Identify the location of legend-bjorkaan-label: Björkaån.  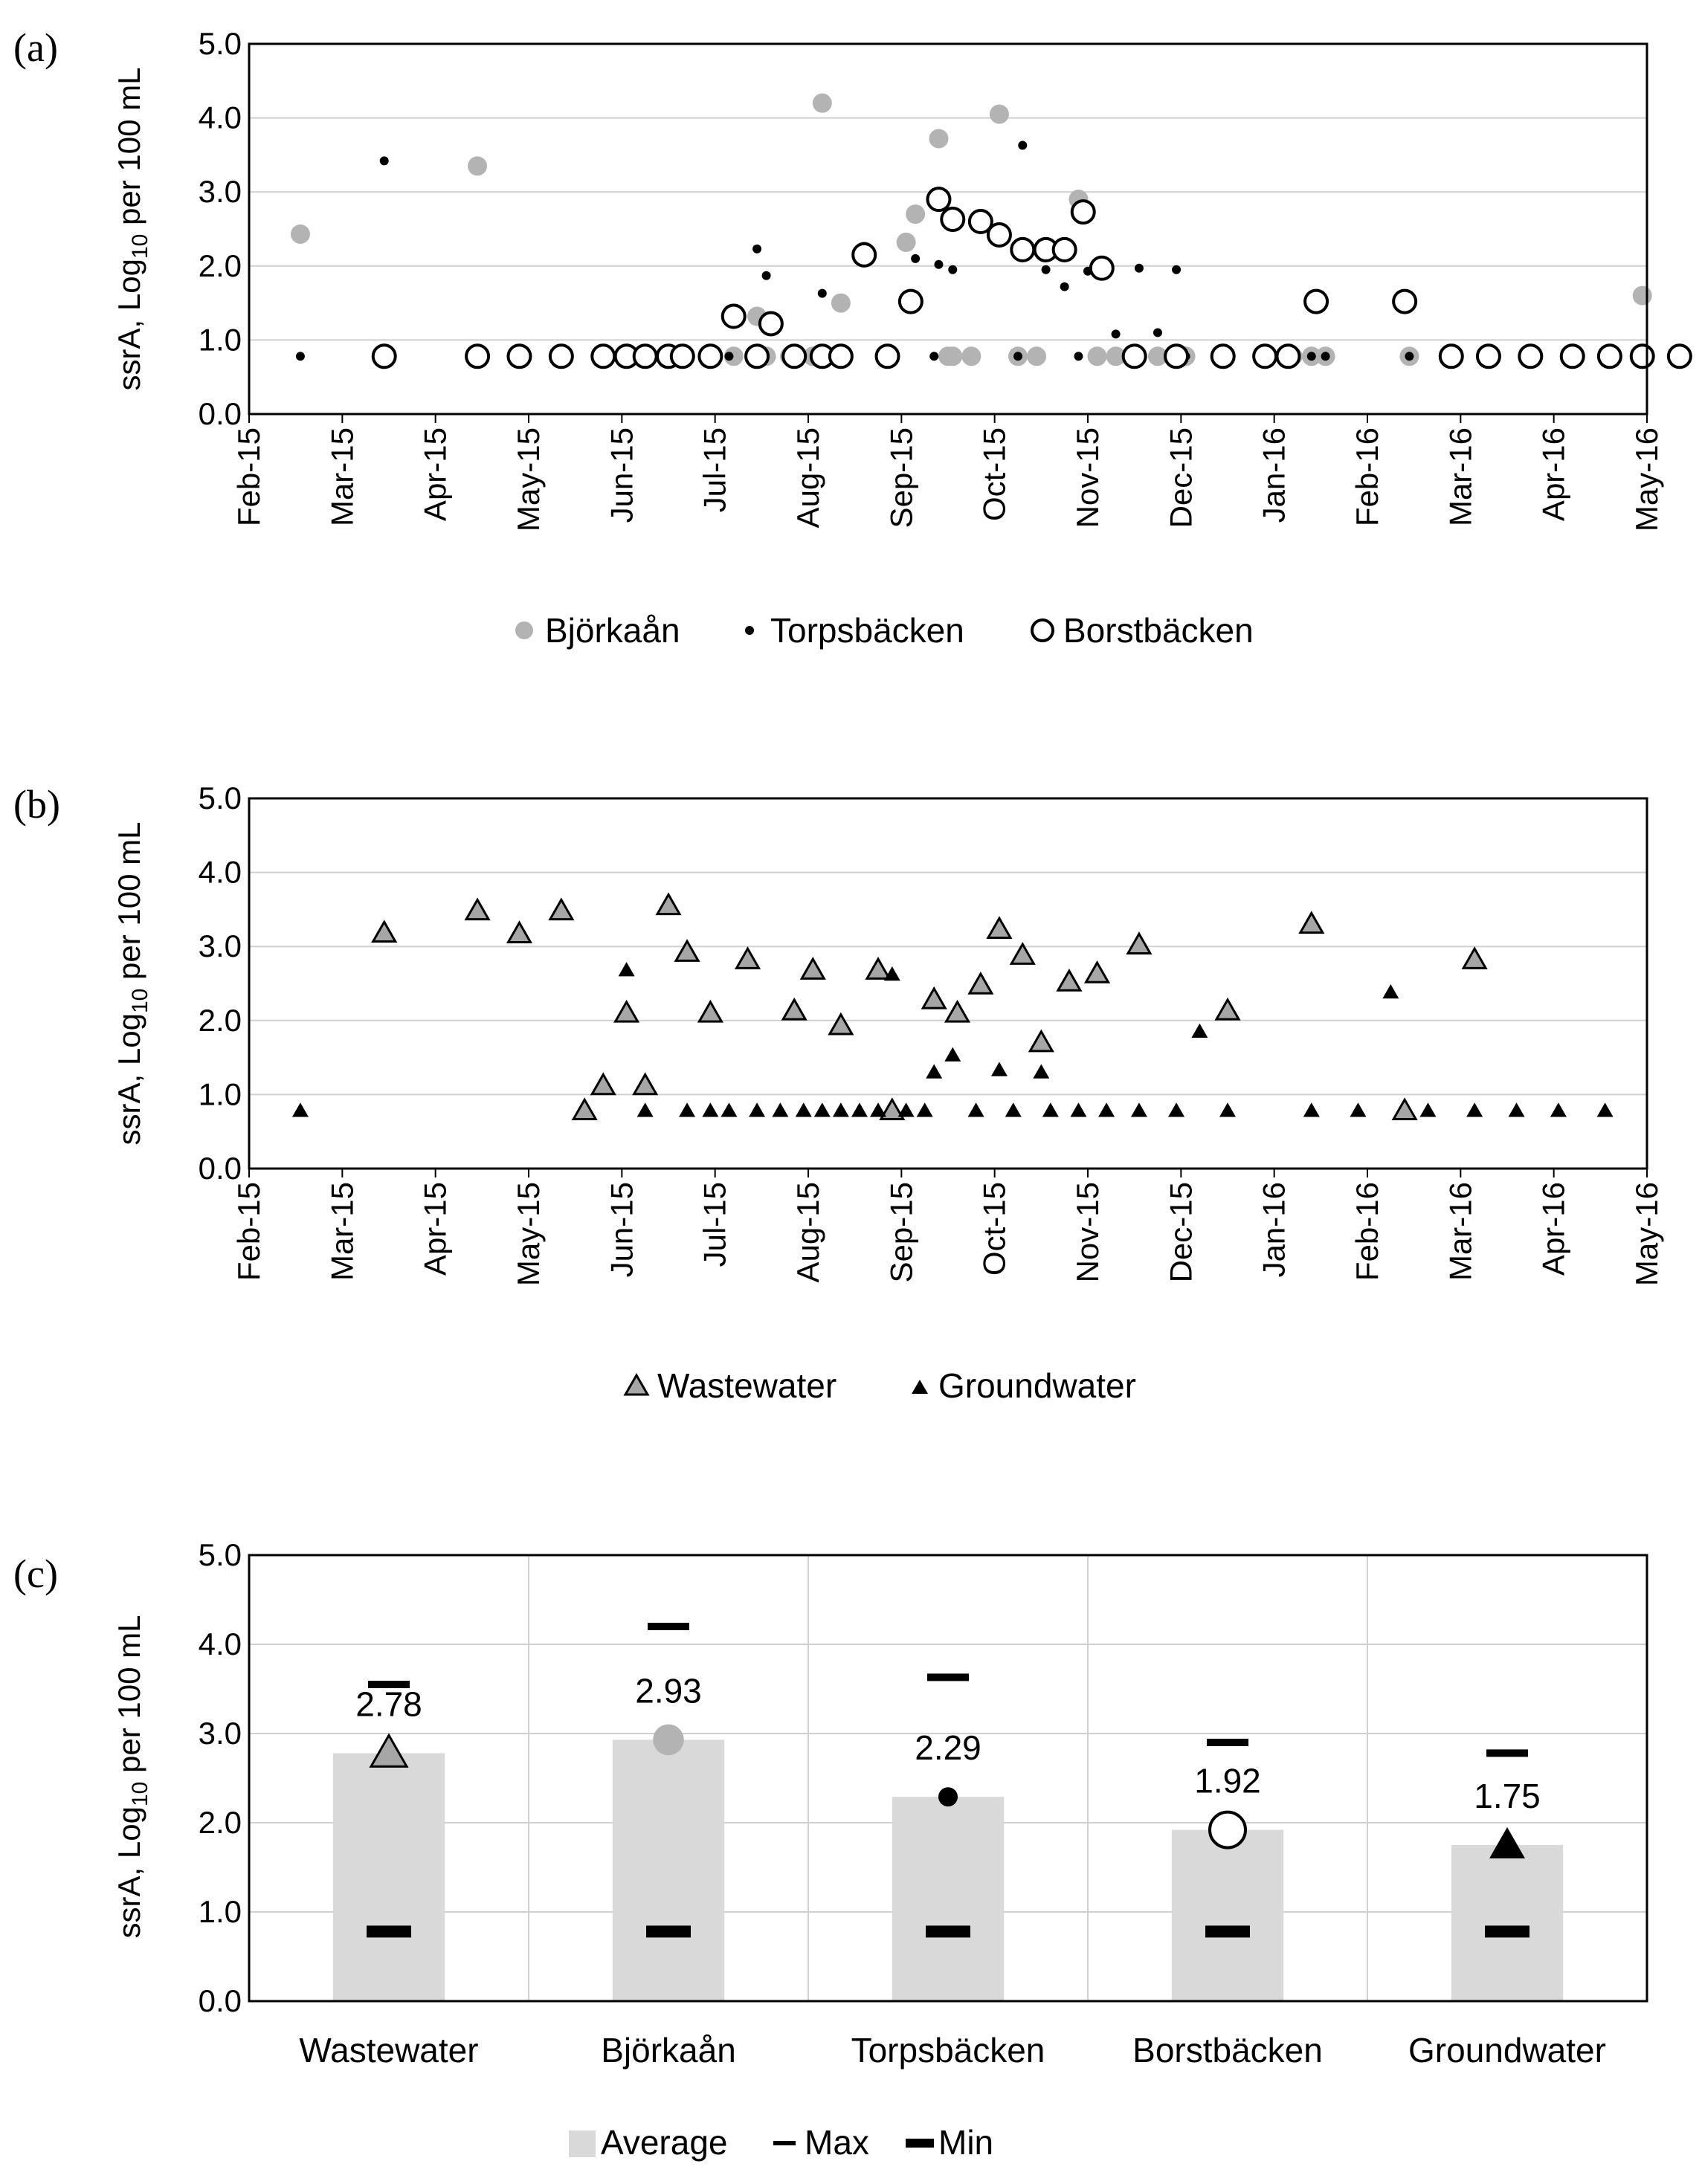
(612, 631).